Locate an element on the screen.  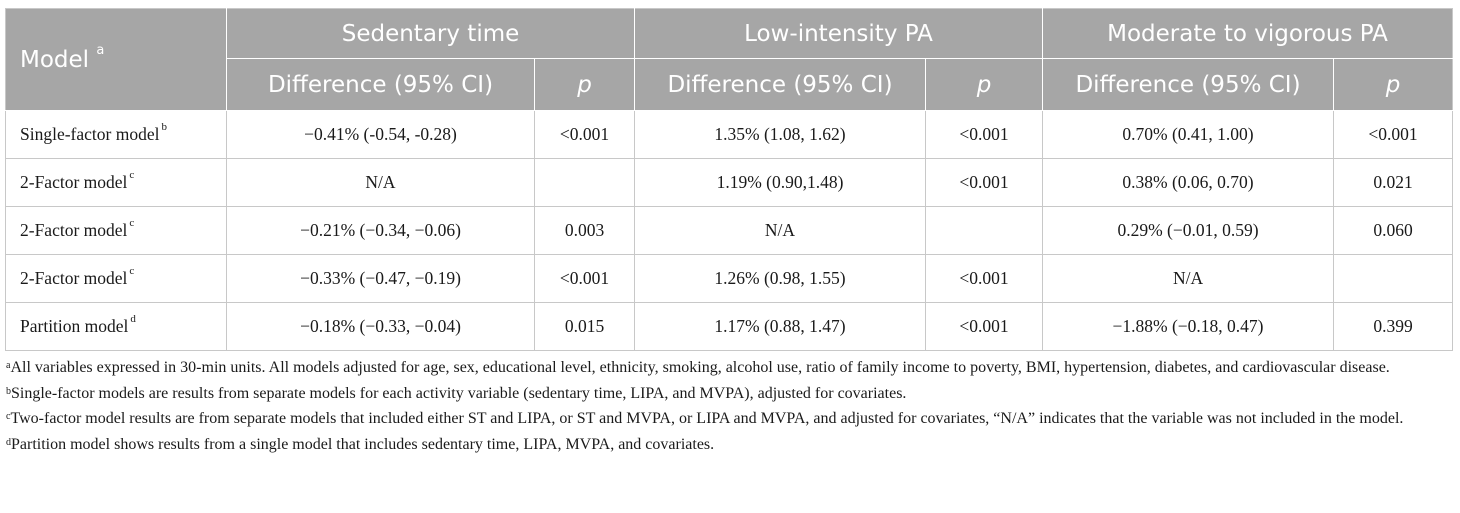
group-header-sedentary: Sedentary time is located at coordinates (430, 33).